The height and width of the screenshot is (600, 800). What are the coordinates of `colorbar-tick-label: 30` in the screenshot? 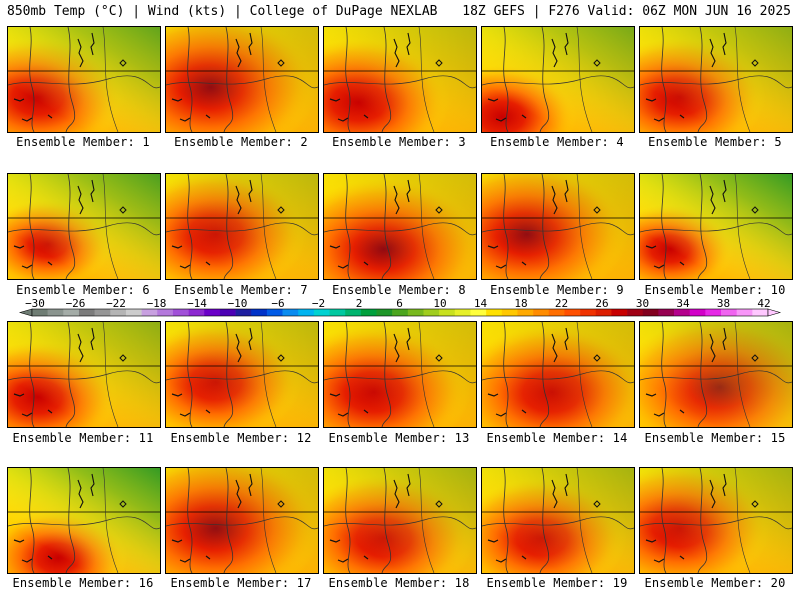 It's located at (642, 303).